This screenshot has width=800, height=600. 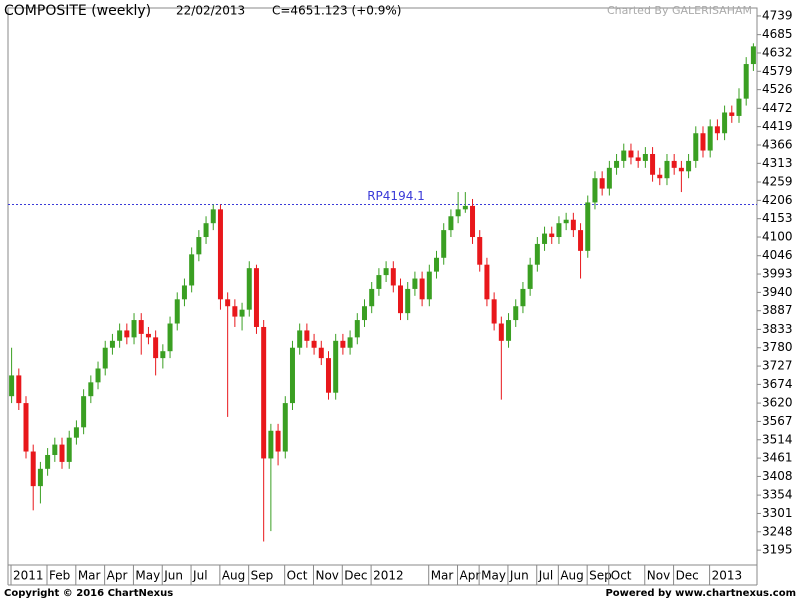 What do you see at coordinates (777, 274) in the screenshot?
I see `y-tick-label: 3993` at bounding box center [777, 274].